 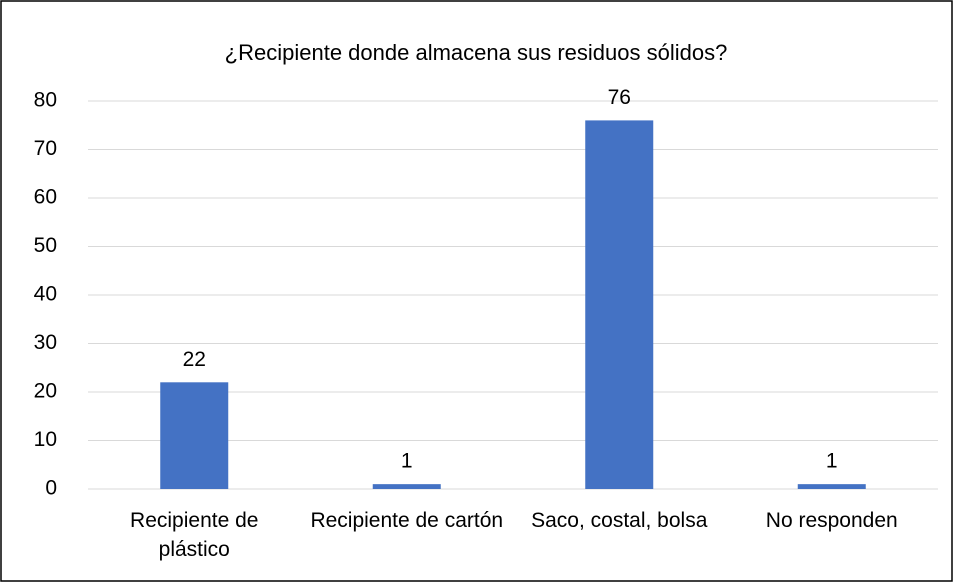 What do you see at coordinates (45, 294) in the screenshot?
I see `y-tick-label: 40` at bounding box center [45, 294].